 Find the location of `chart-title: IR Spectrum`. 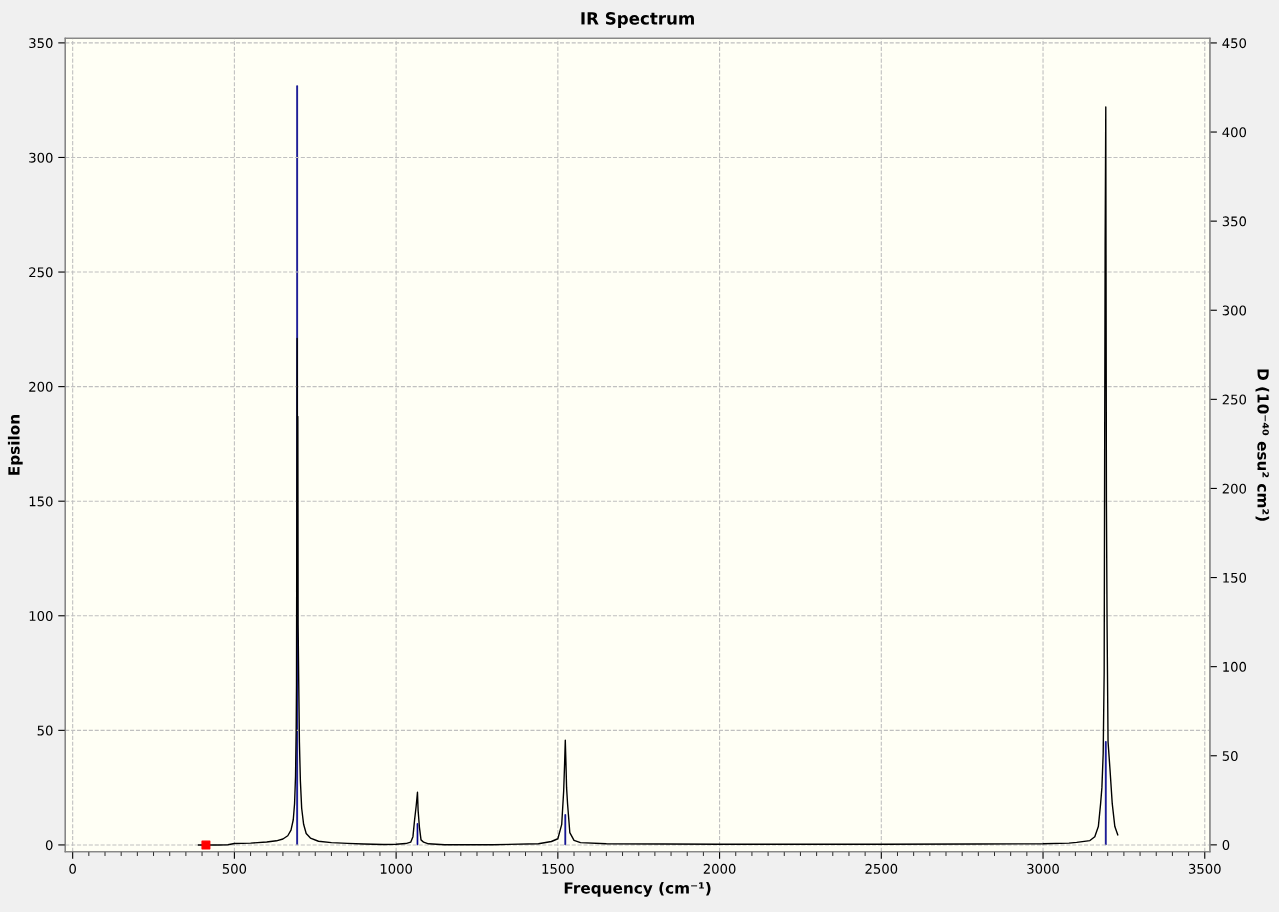

chart-title: IR Spectrum is located at coordinates (637, 20).